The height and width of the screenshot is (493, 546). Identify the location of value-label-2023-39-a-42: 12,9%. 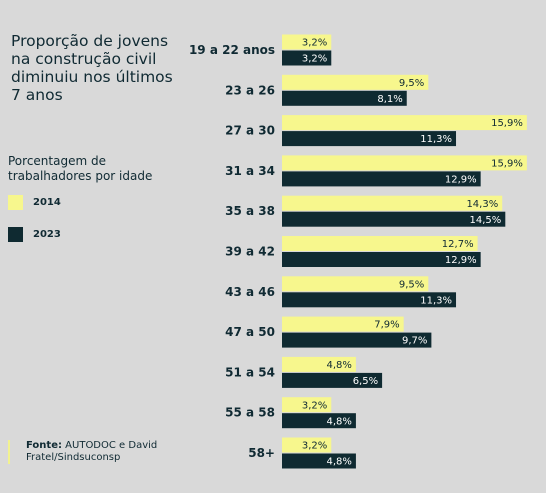
(461, 260).